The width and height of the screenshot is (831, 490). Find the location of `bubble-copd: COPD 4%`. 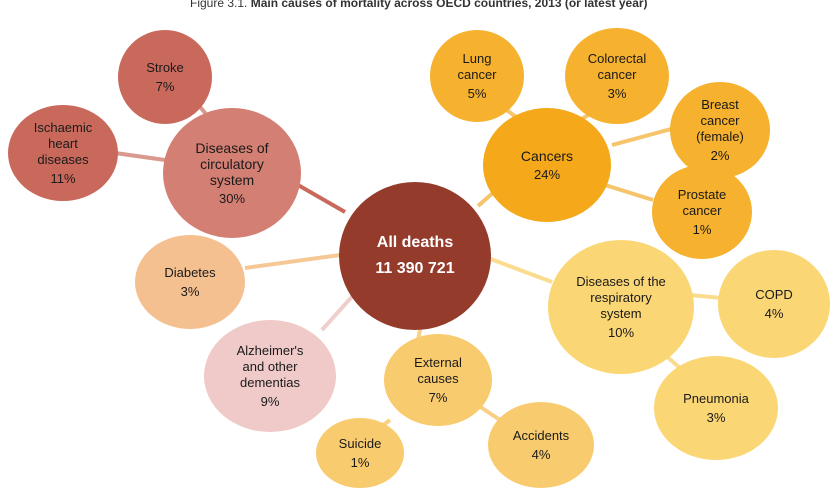

bubble-copd: COPD 4% is located at coordinates (774, 304).